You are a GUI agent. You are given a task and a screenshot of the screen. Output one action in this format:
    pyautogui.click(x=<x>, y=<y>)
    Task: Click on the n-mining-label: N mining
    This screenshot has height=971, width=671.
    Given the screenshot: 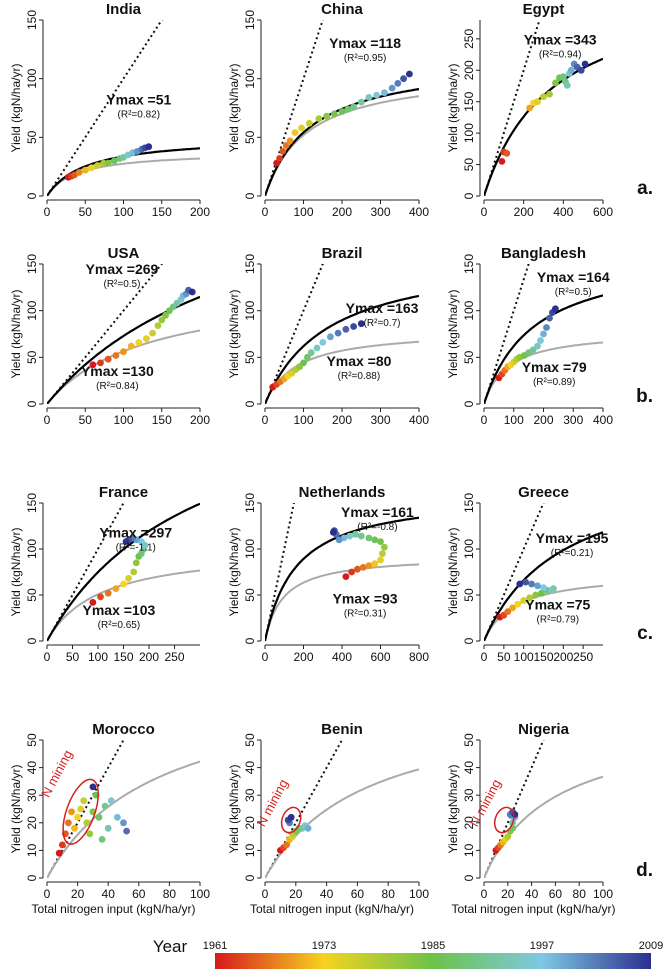 What is the action you would take?
    pyautogui.click(x=56, y=773)
    